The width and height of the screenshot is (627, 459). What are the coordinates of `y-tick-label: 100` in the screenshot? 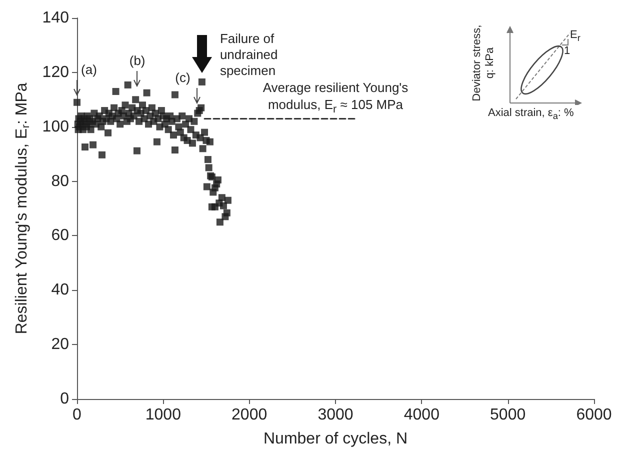 It's located at (56, 127).